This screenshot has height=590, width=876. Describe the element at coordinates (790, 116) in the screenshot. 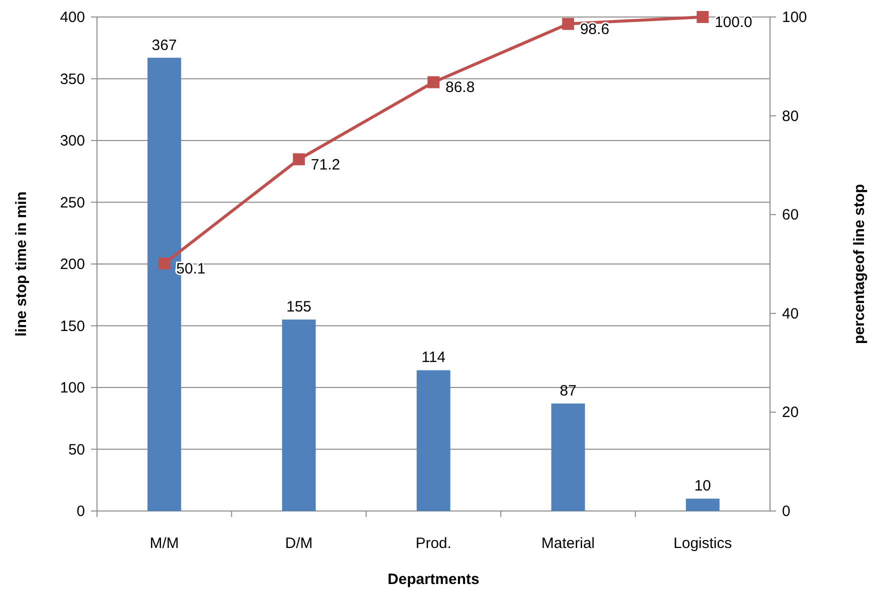

I see `y2-tick-label: 80` at that location.